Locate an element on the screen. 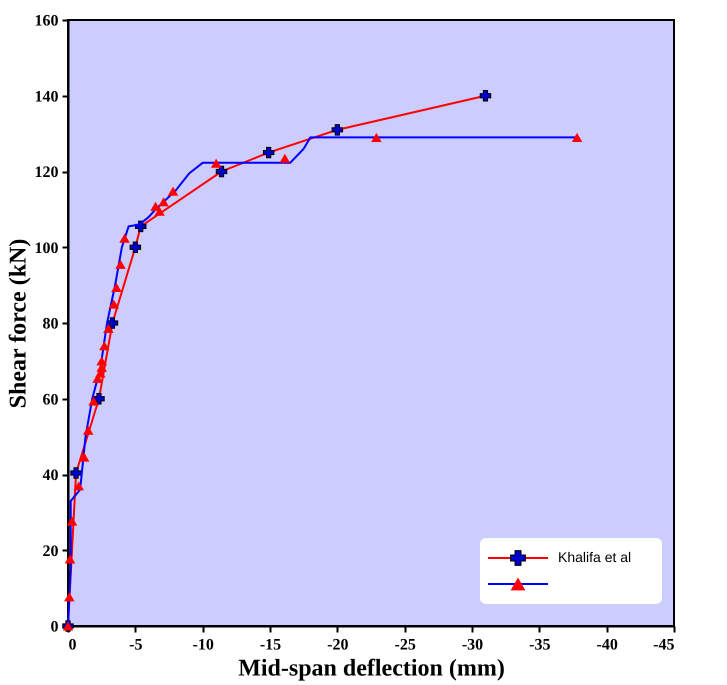  x-axis-title: Mid-span deflection (mm) is located at coordinates (371, 669).